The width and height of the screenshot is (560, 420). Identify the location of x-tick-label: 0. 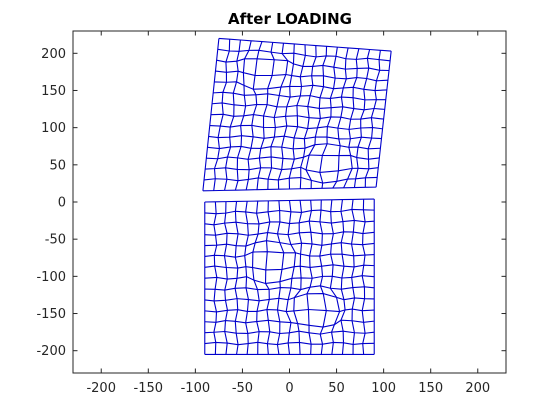
(289, 388).